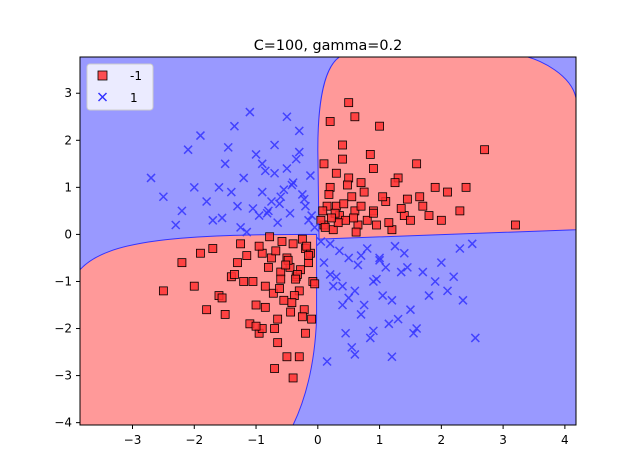 Image resolution: width=640 pixels, height=476 pixels. Describe the element at coordinates (120, 87) in the screenshot. I see `legend-box` at that location.